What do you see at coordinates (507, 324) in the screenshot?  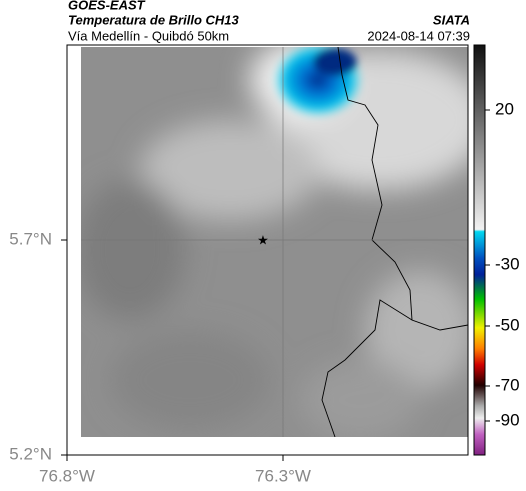 I see `colorbar-label: -50` at bounding box center [507, 324].